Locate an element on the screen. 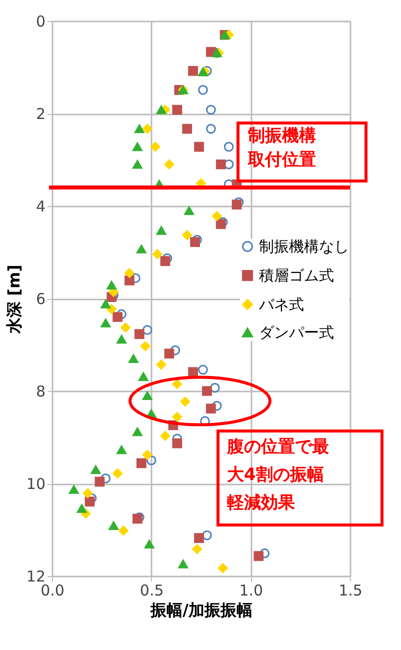 The image size is (401, 650). legend-label: バネ式 is located at coordinates (281, 305).